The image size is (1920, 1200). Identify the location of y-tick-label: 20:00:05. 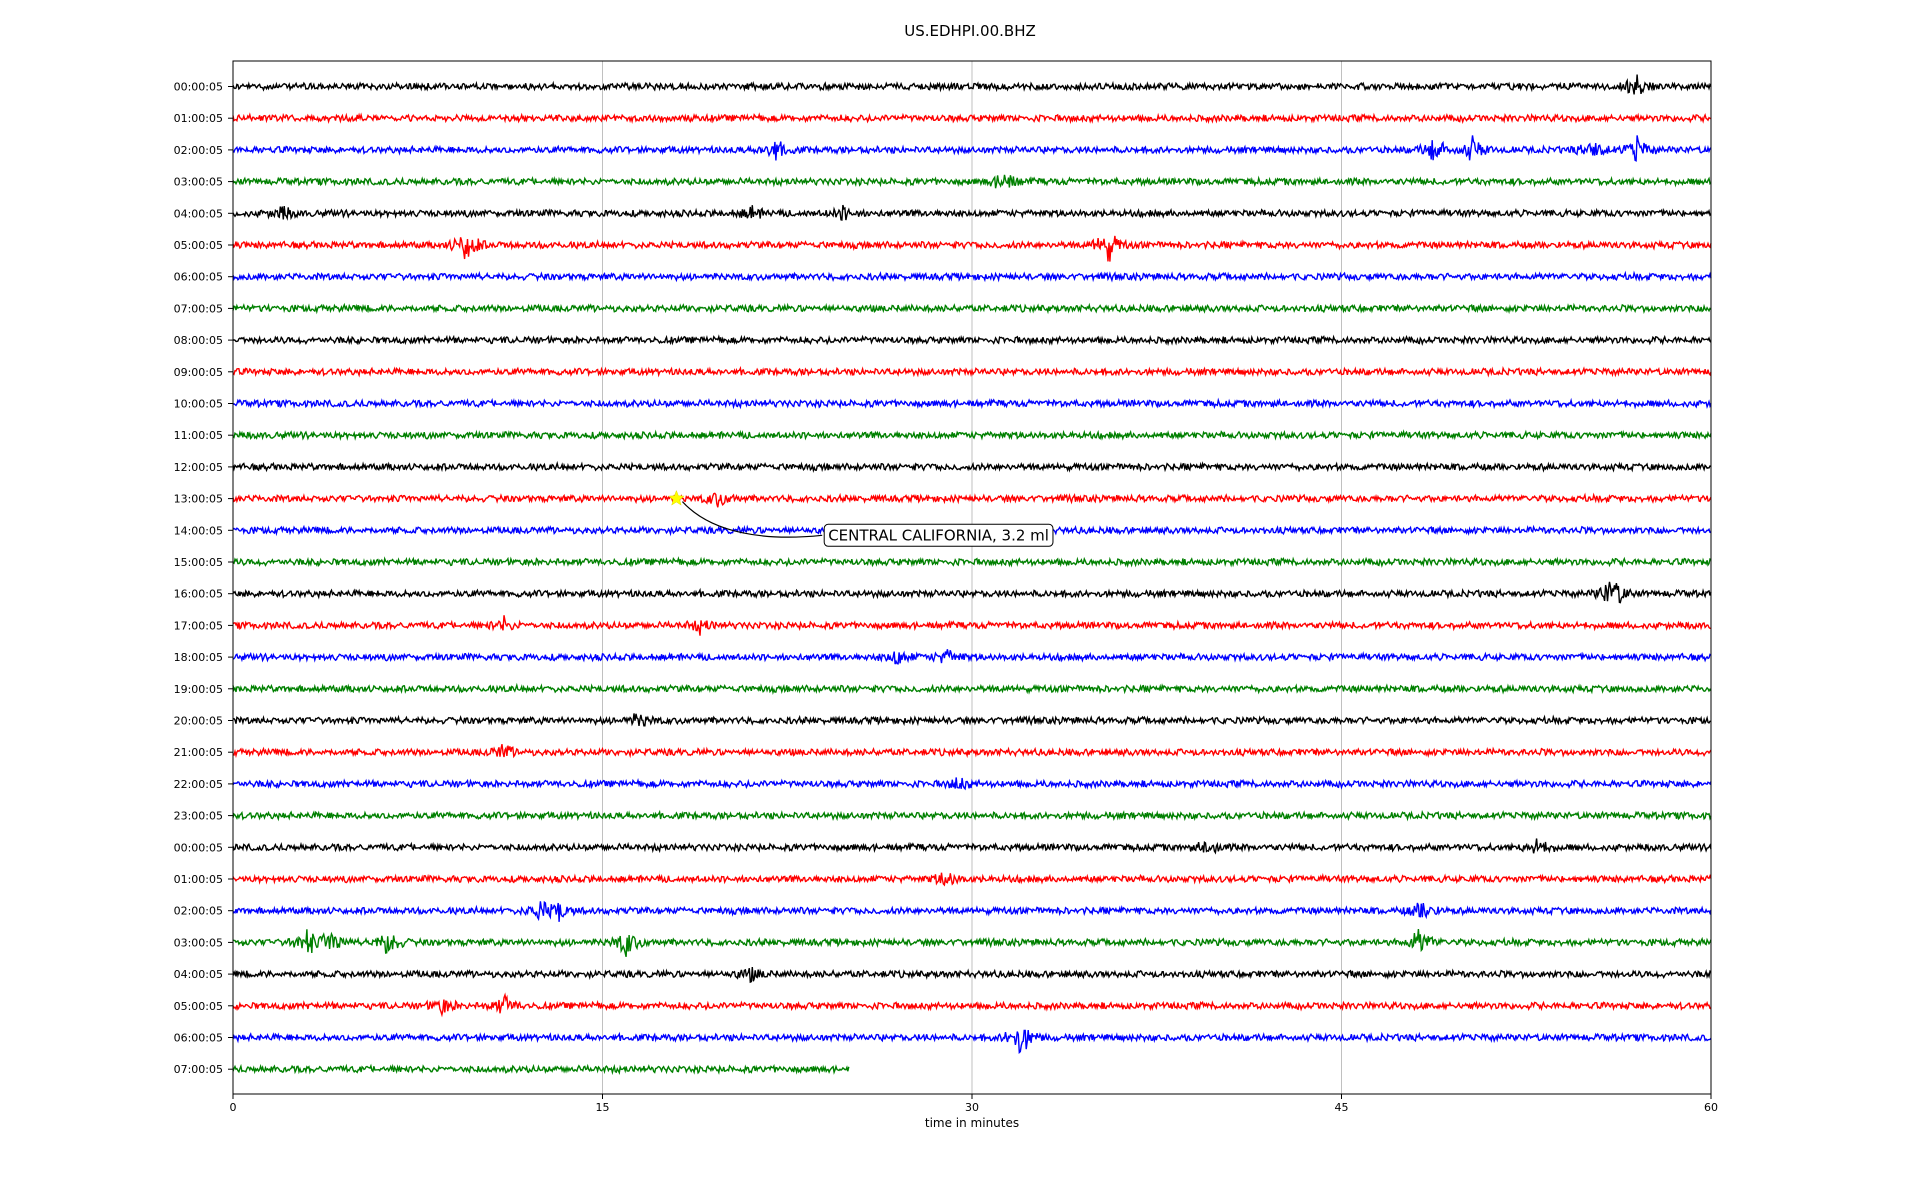
(198, 721).